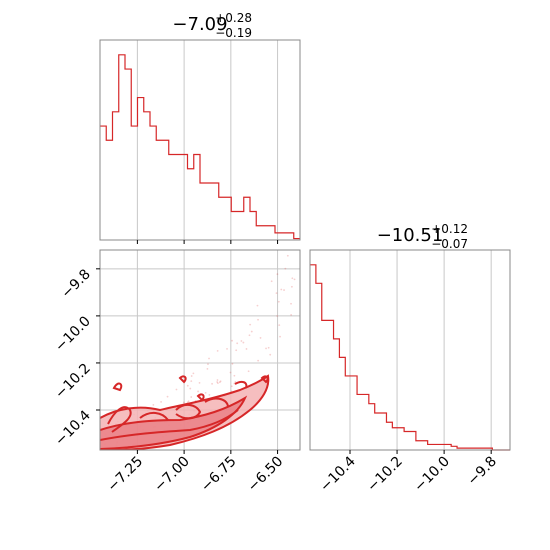 This screenshot has height=550, width=550. I want to click on marginal-y-tick-label: −10.4, so click(338, 474).